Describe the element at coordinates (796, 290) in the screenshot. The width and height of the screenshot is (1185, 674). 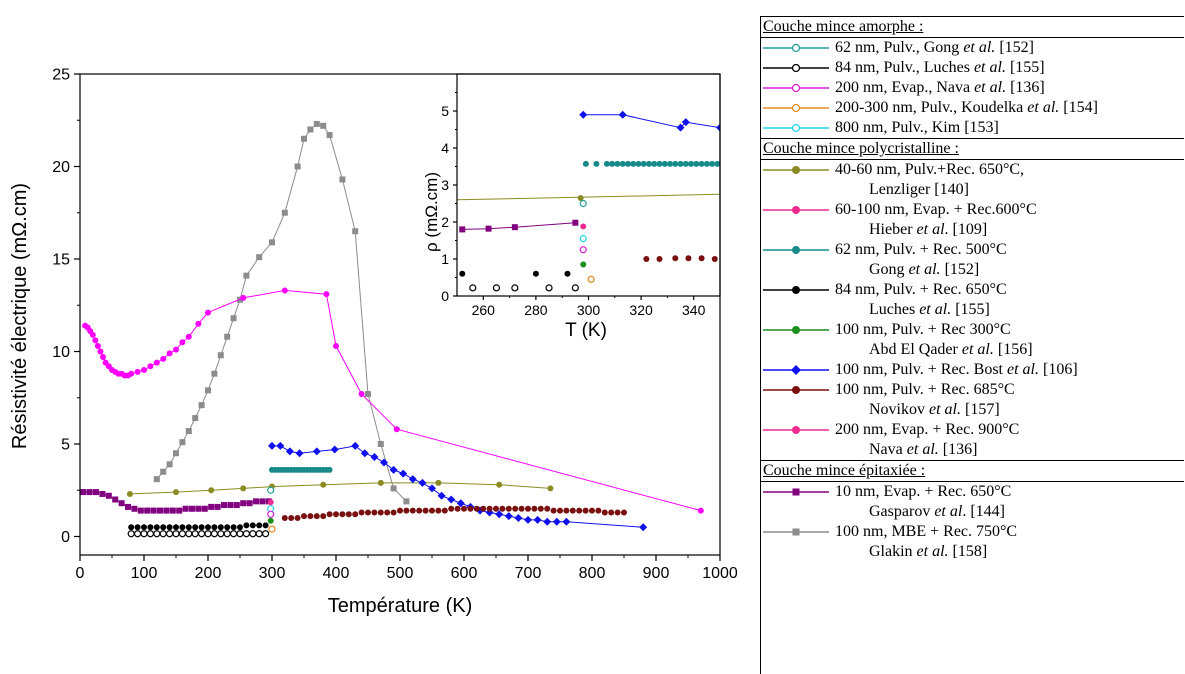
I see `legend-swatch` at that location.